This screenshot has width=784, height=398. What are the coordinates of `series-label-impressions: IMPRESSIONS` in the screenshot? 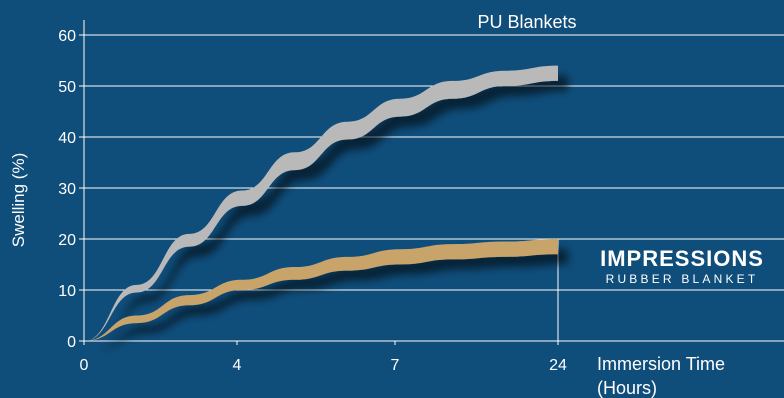 It's located at (682, 258).